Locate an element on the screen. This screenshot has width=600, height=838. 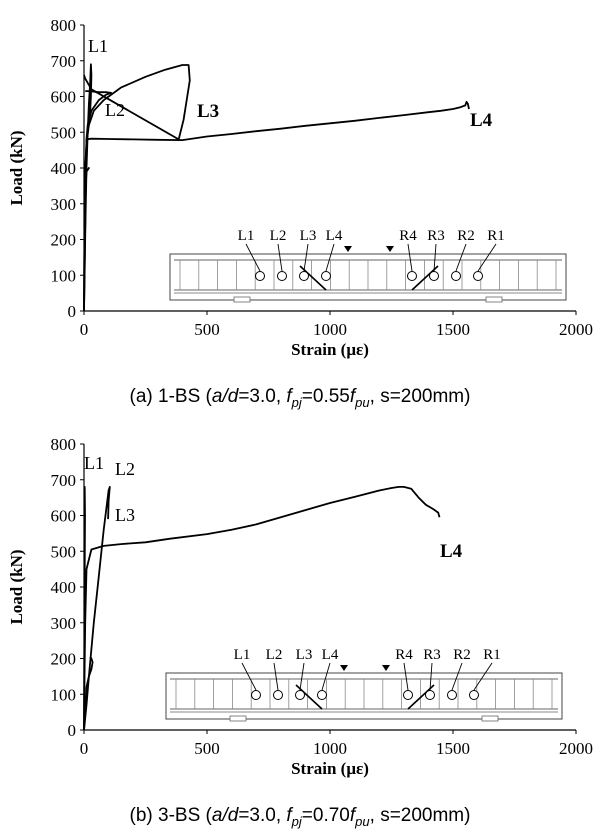
caption-a-fpj: f is located at coordinates (289, 396).